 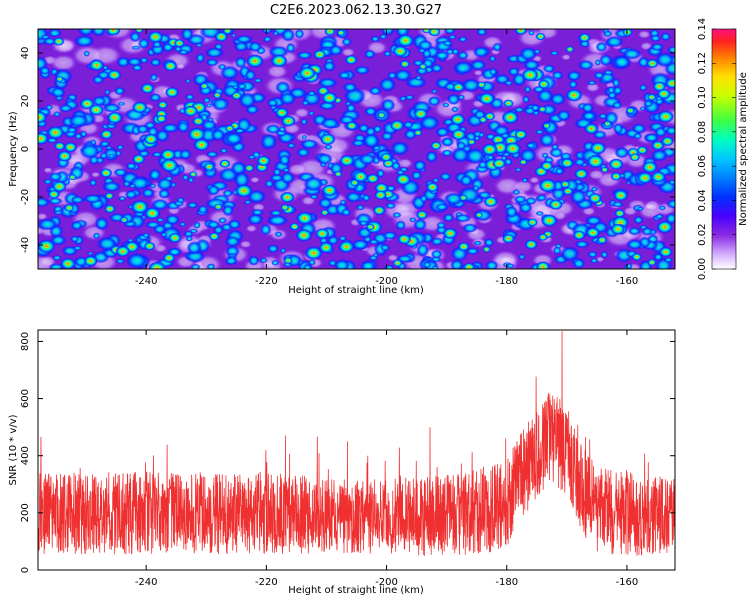 What do you see at coordinates (702, 269) in the screenshot?
I see `colorbar-tick-label: 0.00` at bounding box center [702, 269].